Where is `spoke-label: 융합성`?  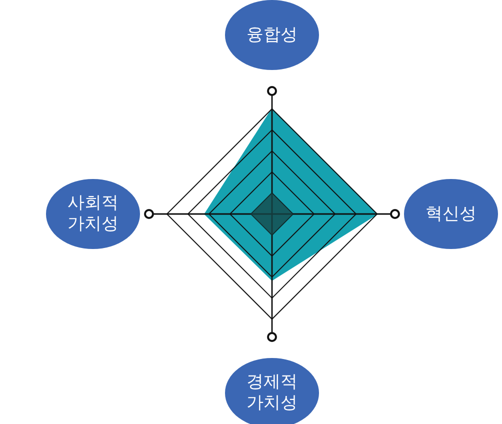 spoke-label: 융합성 is located at coordinates (272, 35).